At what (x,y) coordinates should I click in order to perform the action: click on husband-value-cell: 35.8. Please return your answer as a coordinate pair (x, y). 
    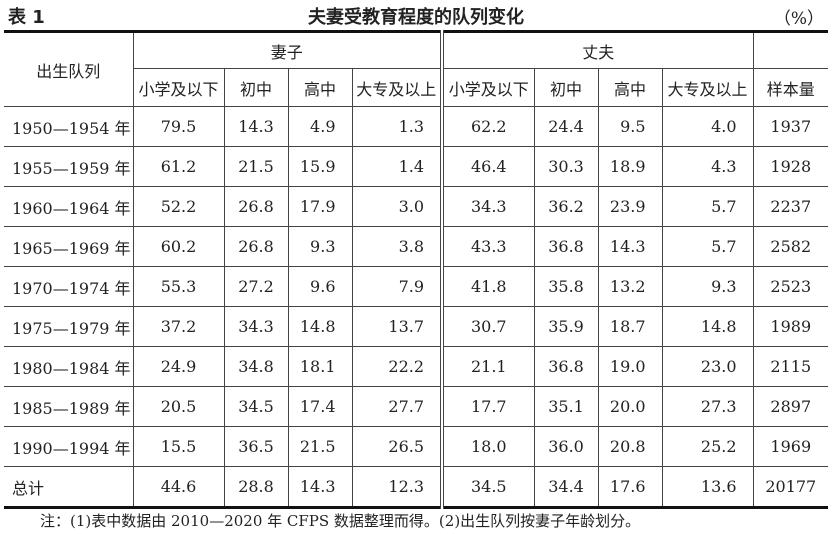
    Looking at the image, I should click on (566, 286).